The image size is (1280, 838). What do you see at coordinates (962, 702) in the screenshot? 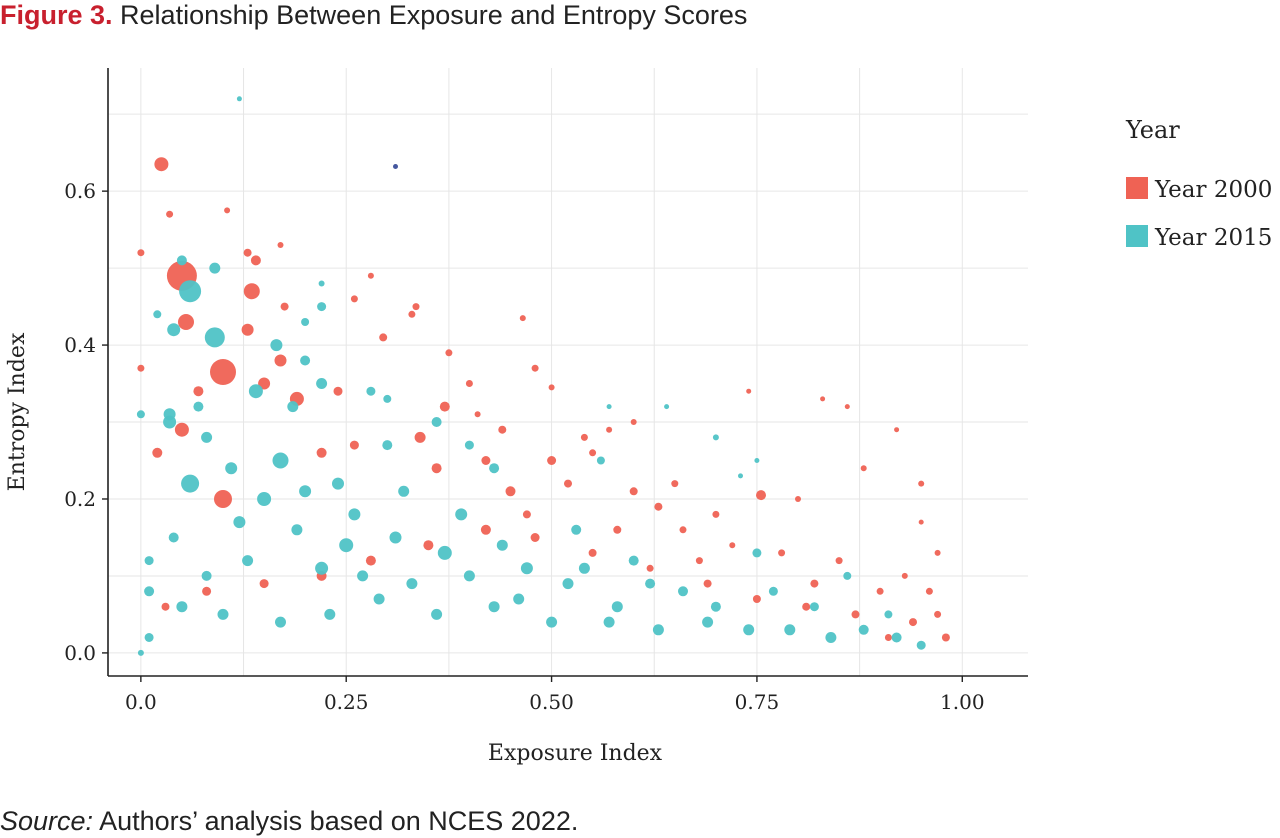
I see `x-tick-label: 1.00` at bounding box center [962, 702].